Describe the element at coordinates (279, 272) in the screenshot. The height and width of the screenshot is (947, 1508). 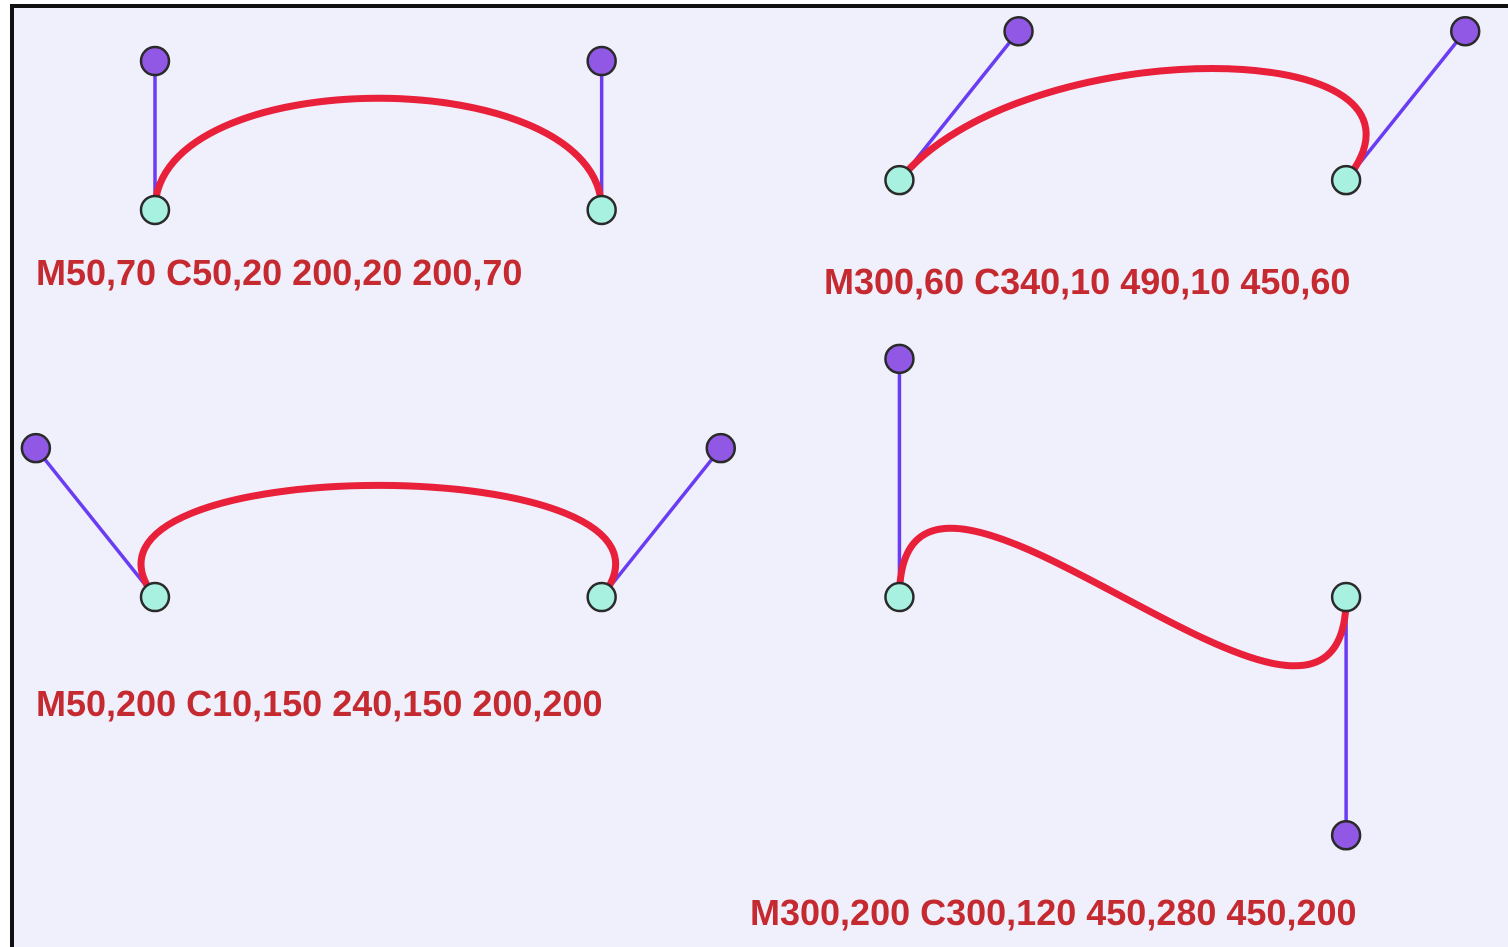
I see `path-command-label: M50,70 C50,20 200,20 200,70` at that location.